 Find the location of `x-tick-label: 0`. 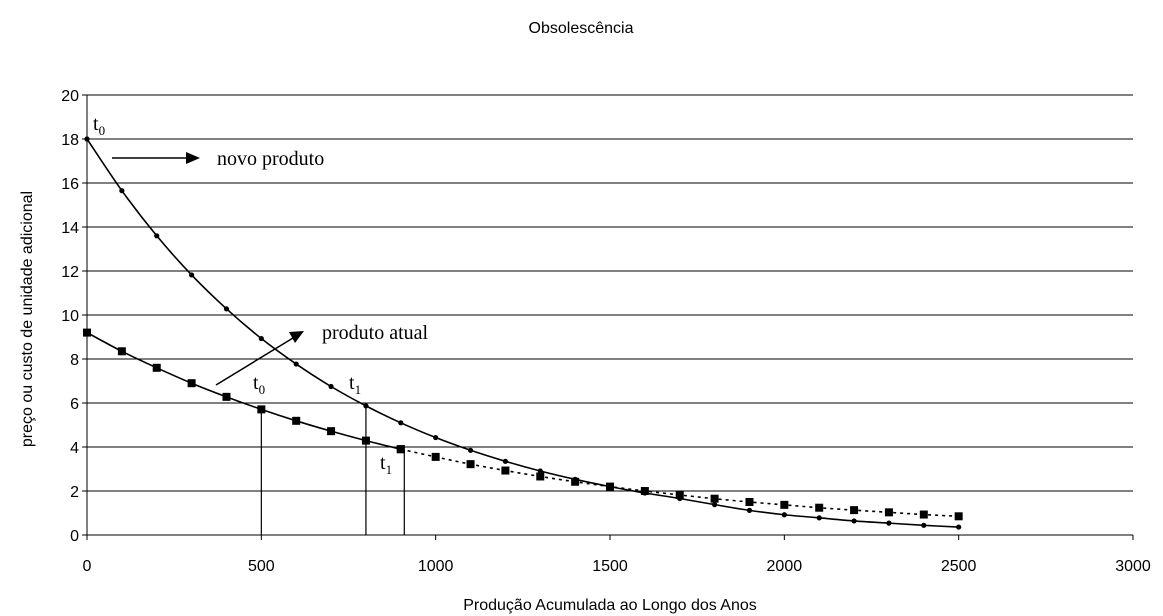

x-tick-label: 0 is located at coordinates (87, 566).